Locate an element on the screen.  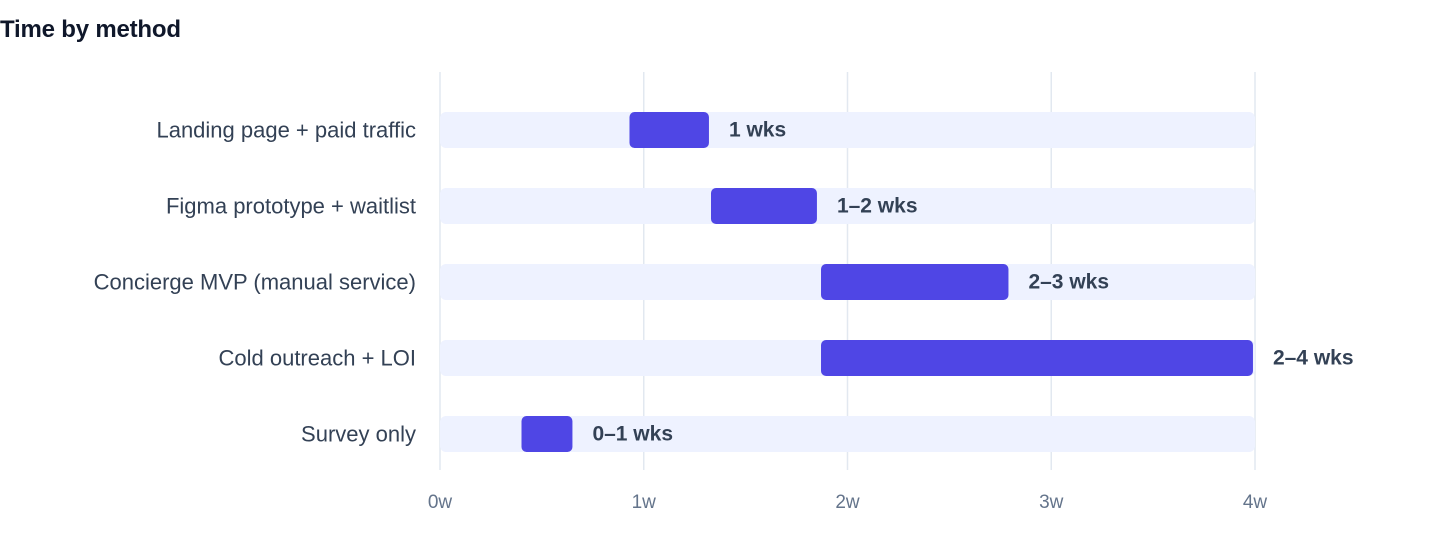
chart-title: Time by method is located at coordinates (90, 29).